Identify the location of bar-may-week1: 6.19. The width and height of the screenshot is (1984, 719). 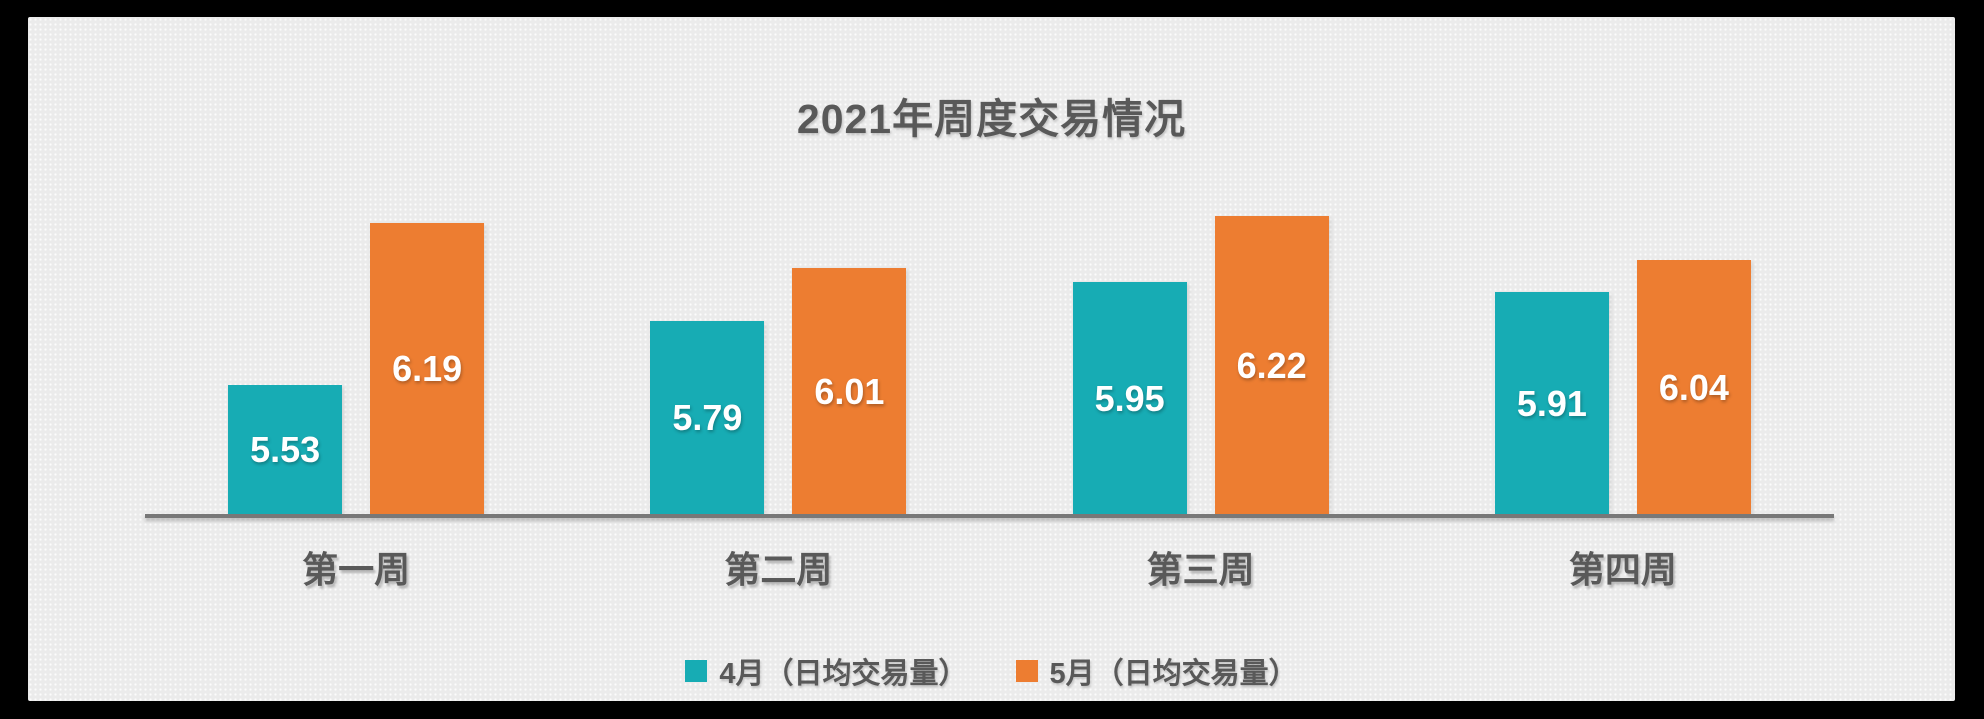
(427, 369).